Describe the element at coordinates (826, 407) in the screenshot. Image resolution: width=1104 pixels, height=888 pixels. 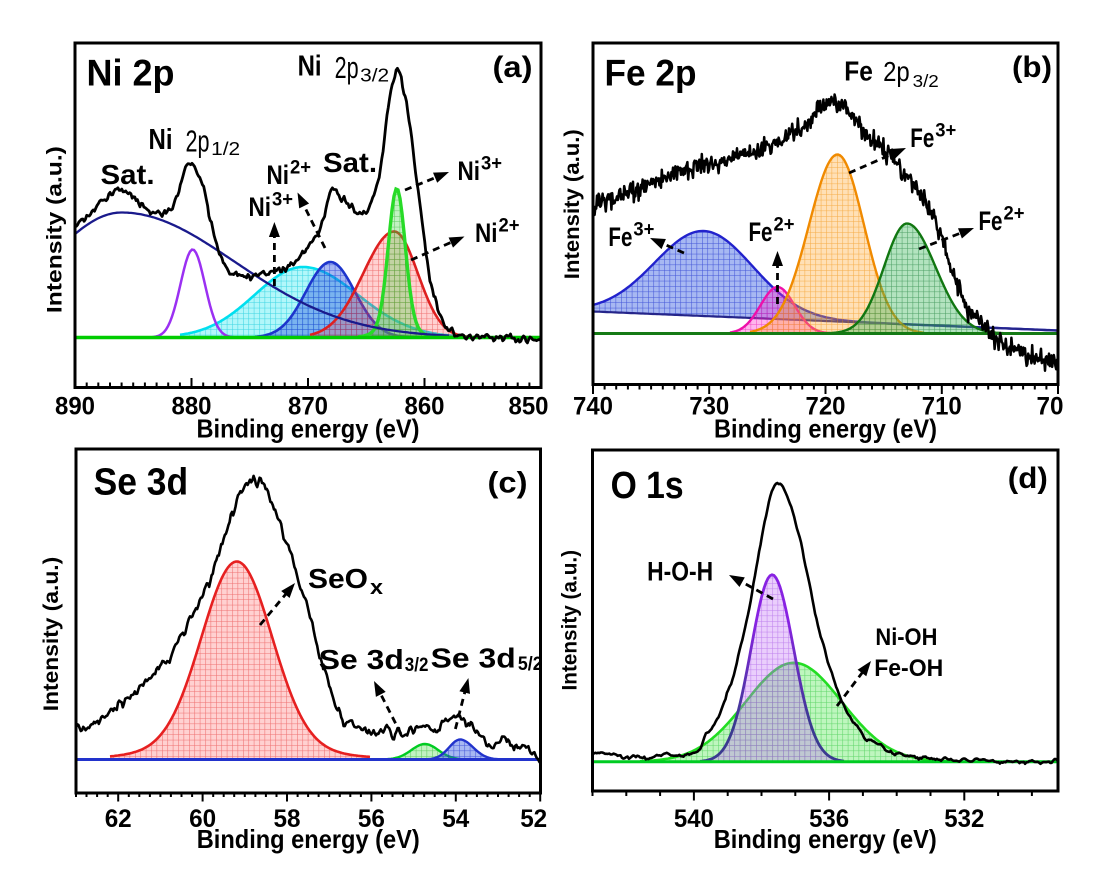
I see `svg-text: 720` at that location.